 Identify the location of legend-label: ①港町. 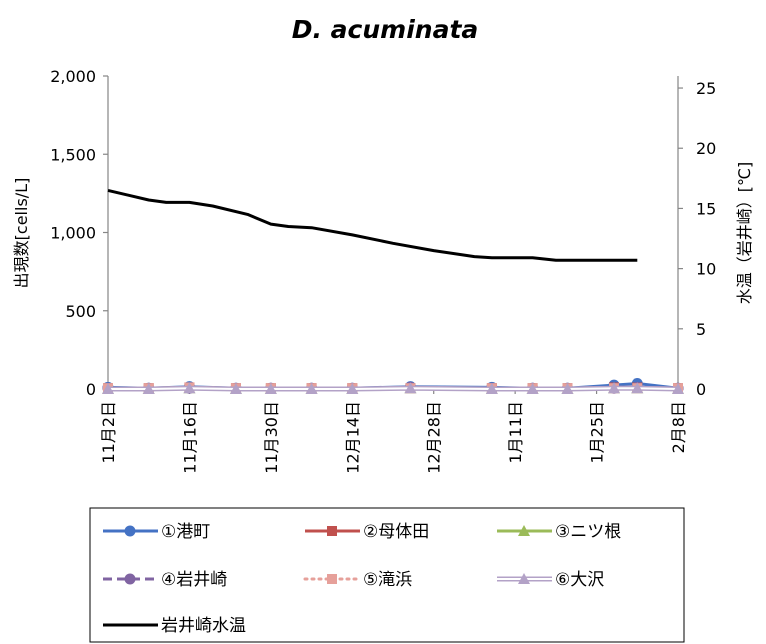
(185, 532).